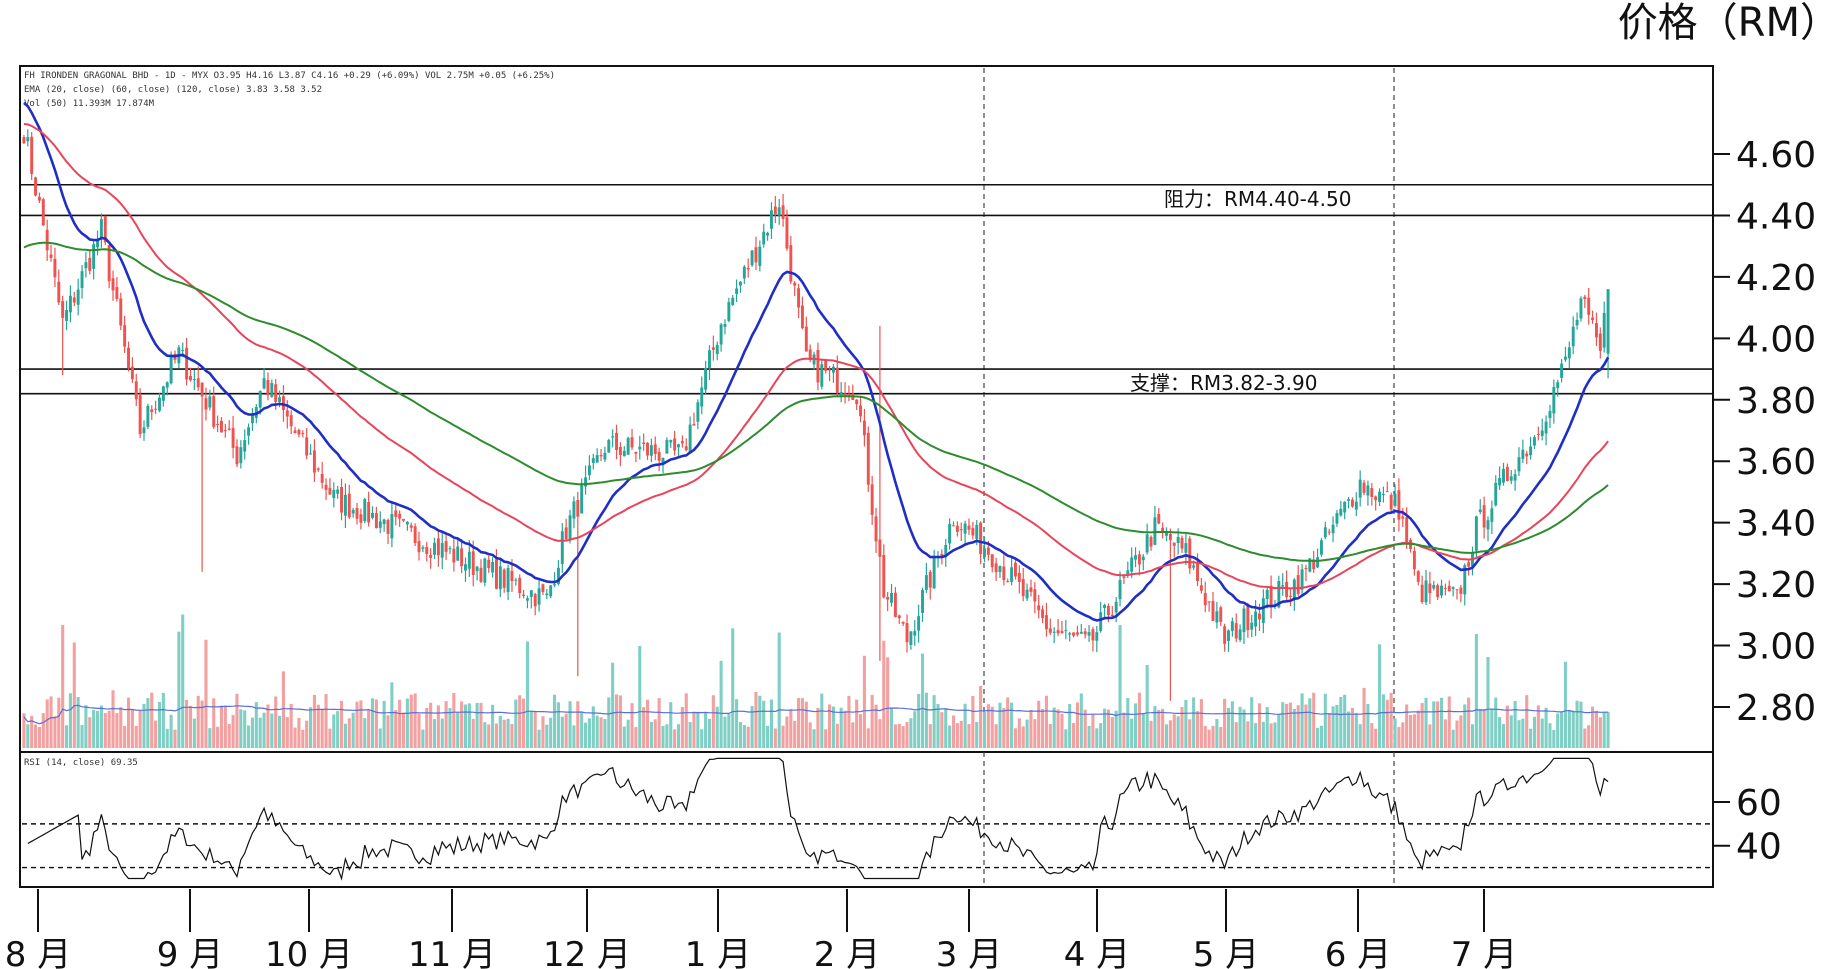 The image size is (1845, 969). Describe the element at coordinates (969, 952) in the screenshot. I see `month-label: 3 月` at that location.